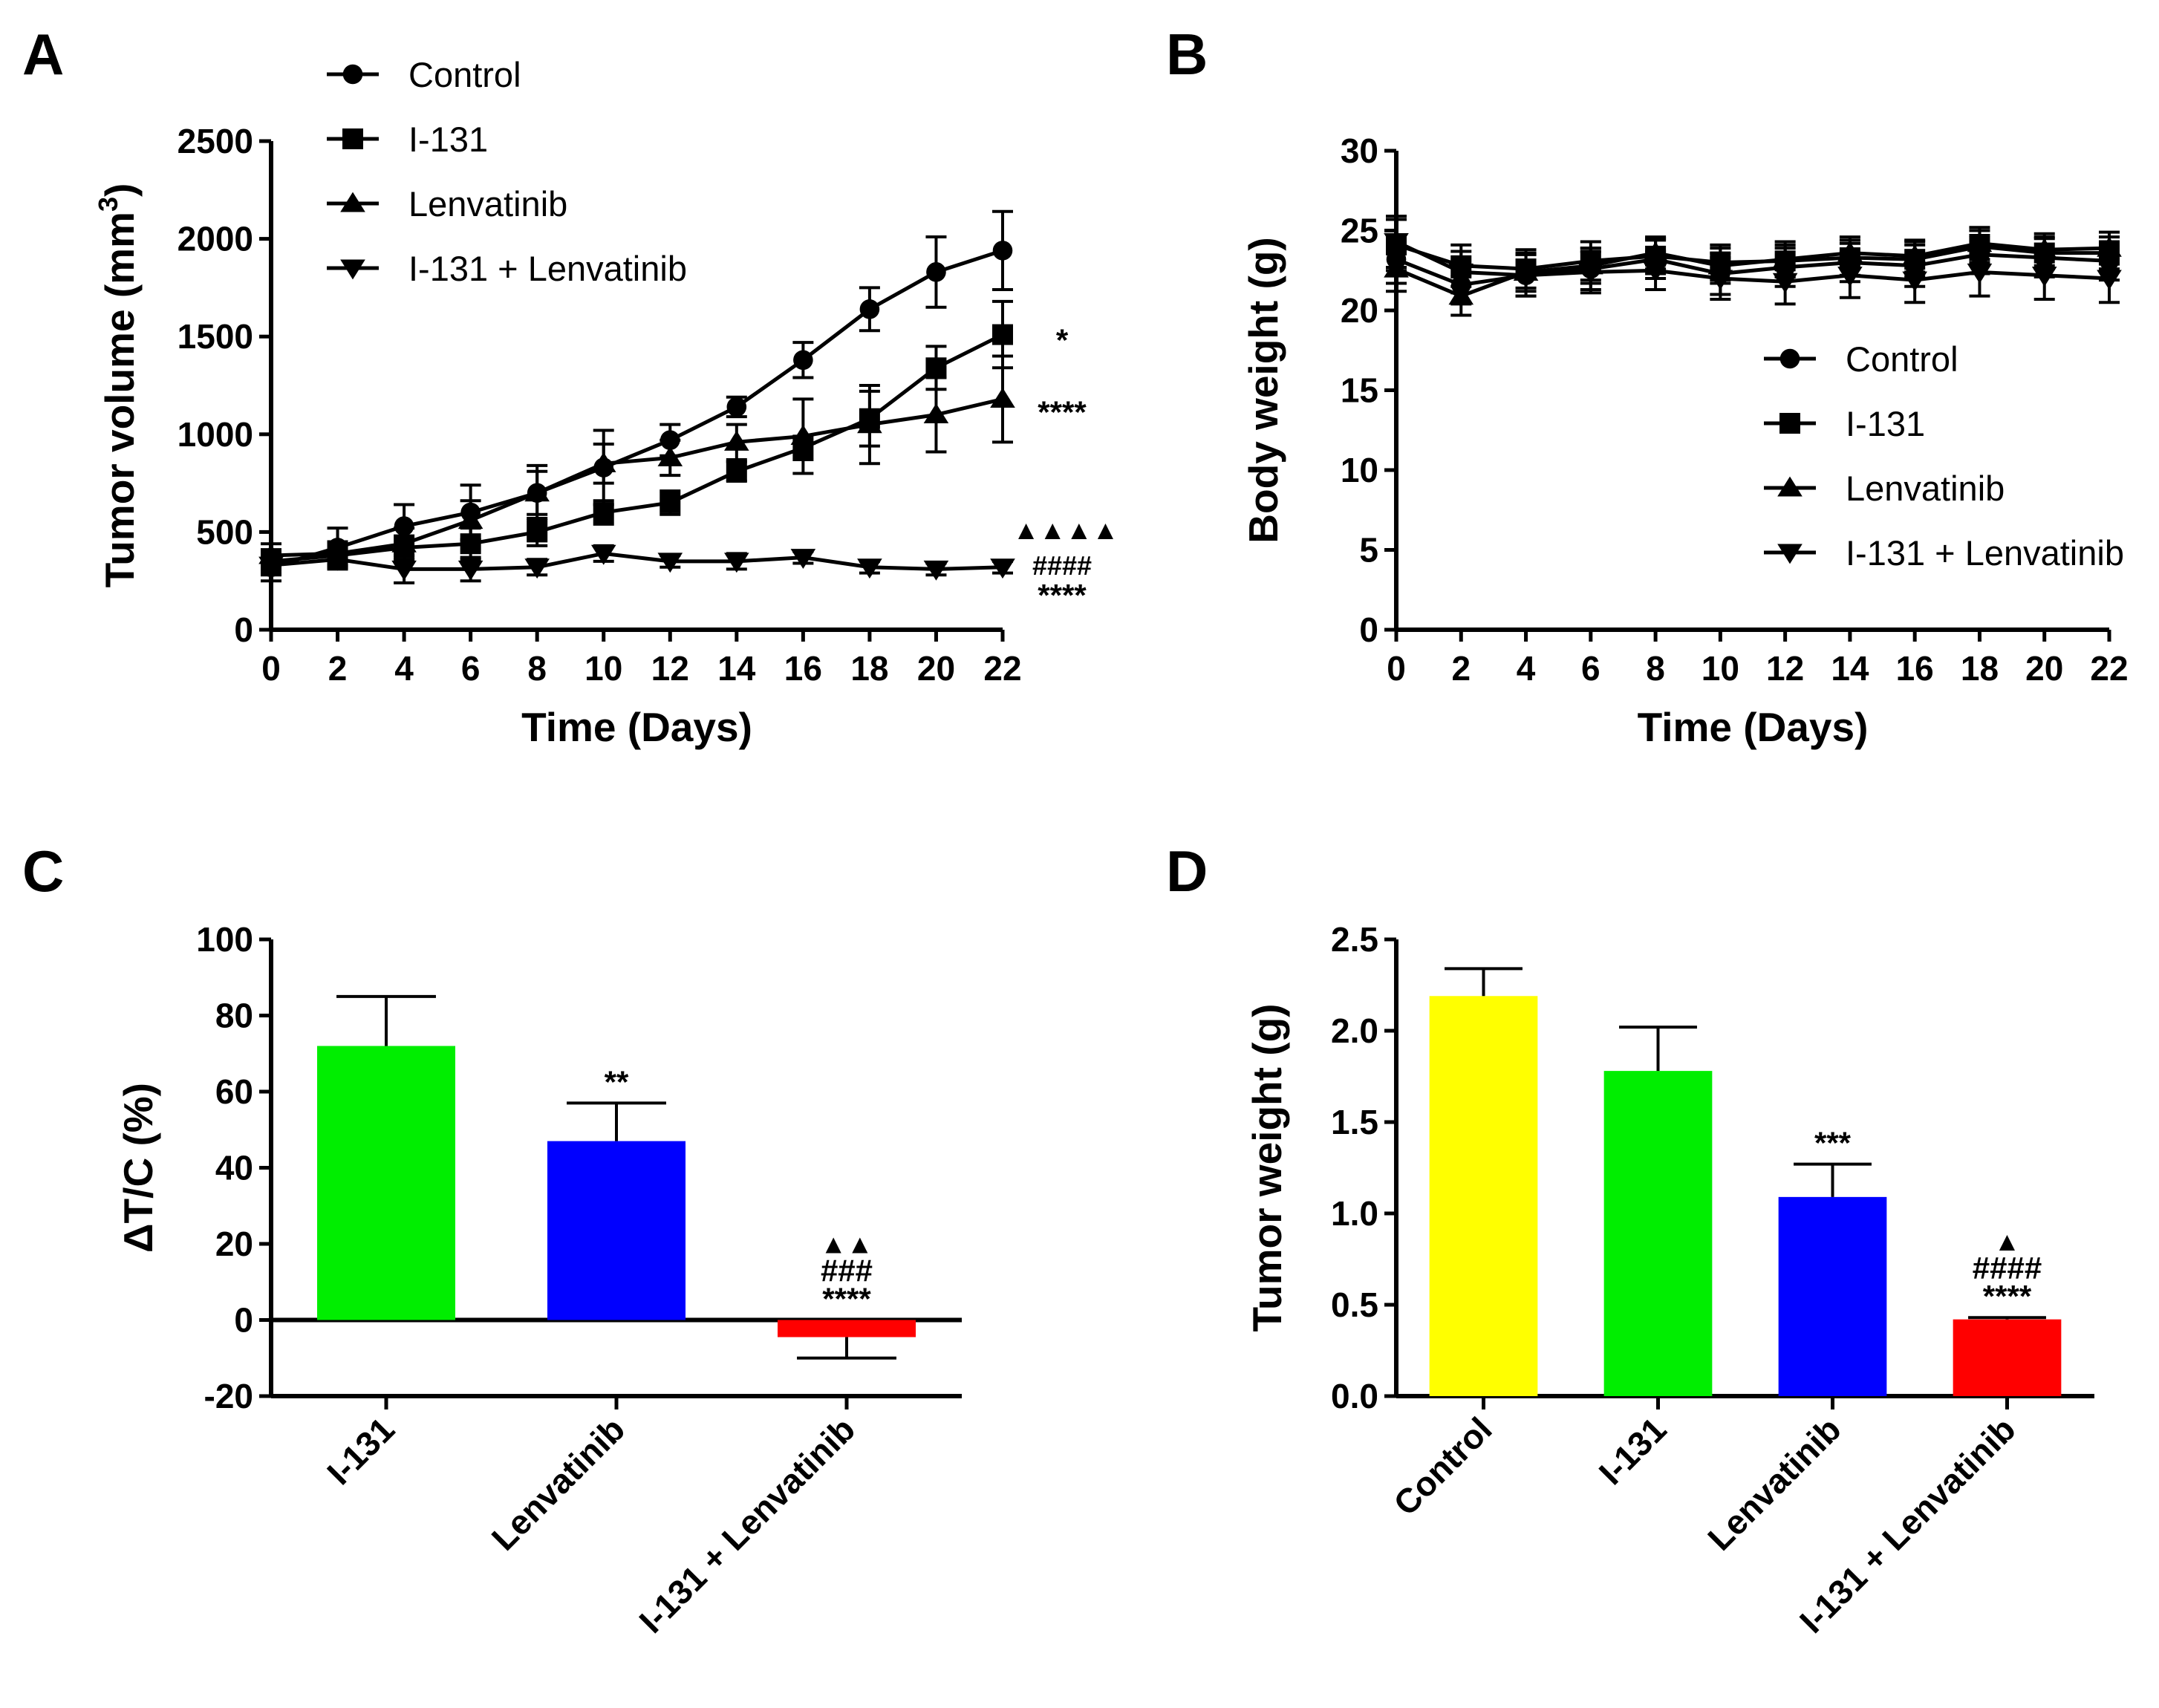  I want to click on y-axis-title-sup: 3, so click(108, 204).